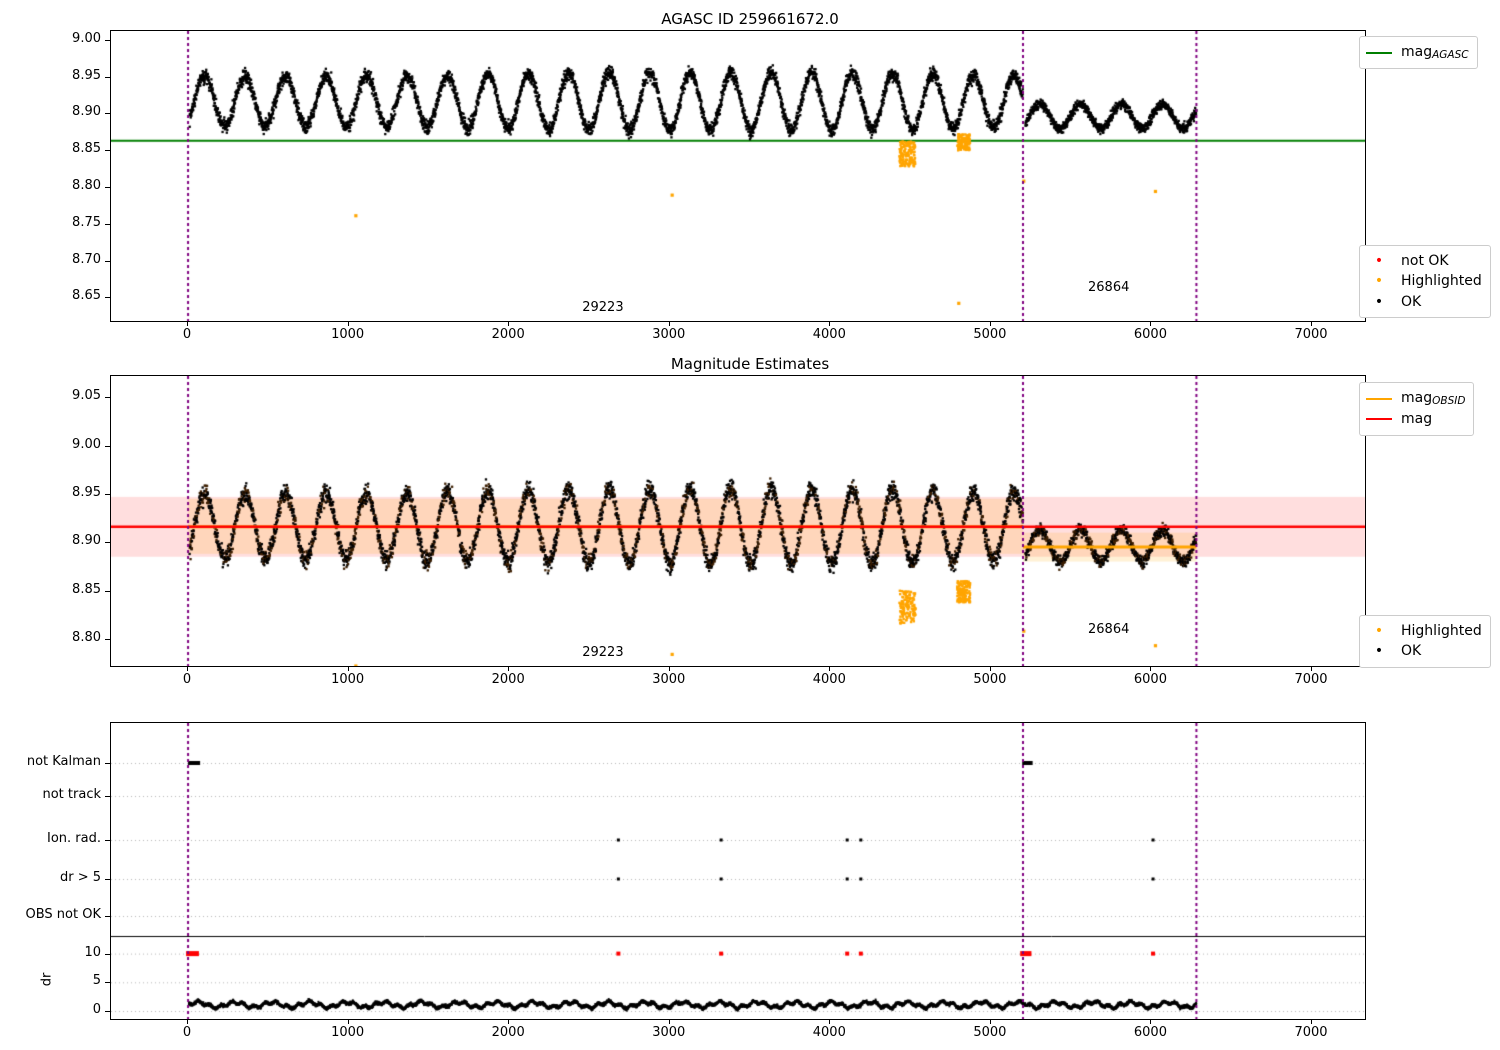 The height and width of the screenshot is (1050, 1500). What do you see at coordinates (47, 979) in the screenshot?
I see `dr-axis-label: dr` at bounding box center [47, 979].